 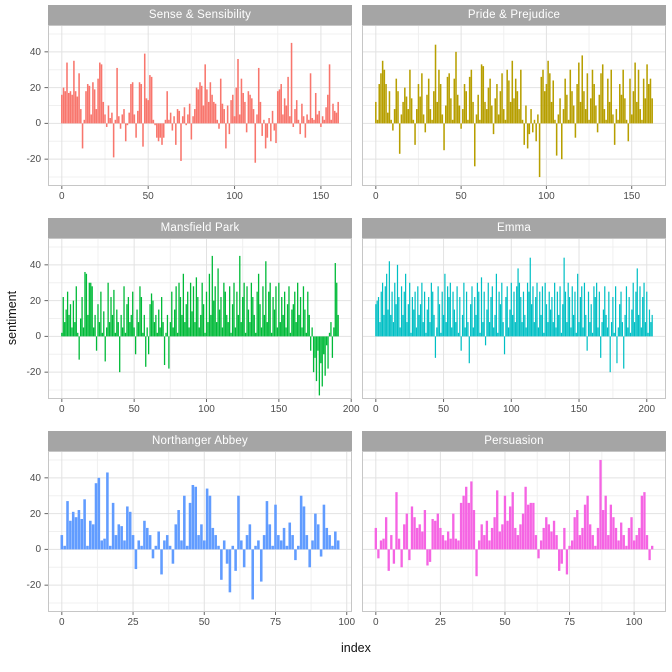 I want to click on facet-title: Persuasion, so click(x=514, y=441).